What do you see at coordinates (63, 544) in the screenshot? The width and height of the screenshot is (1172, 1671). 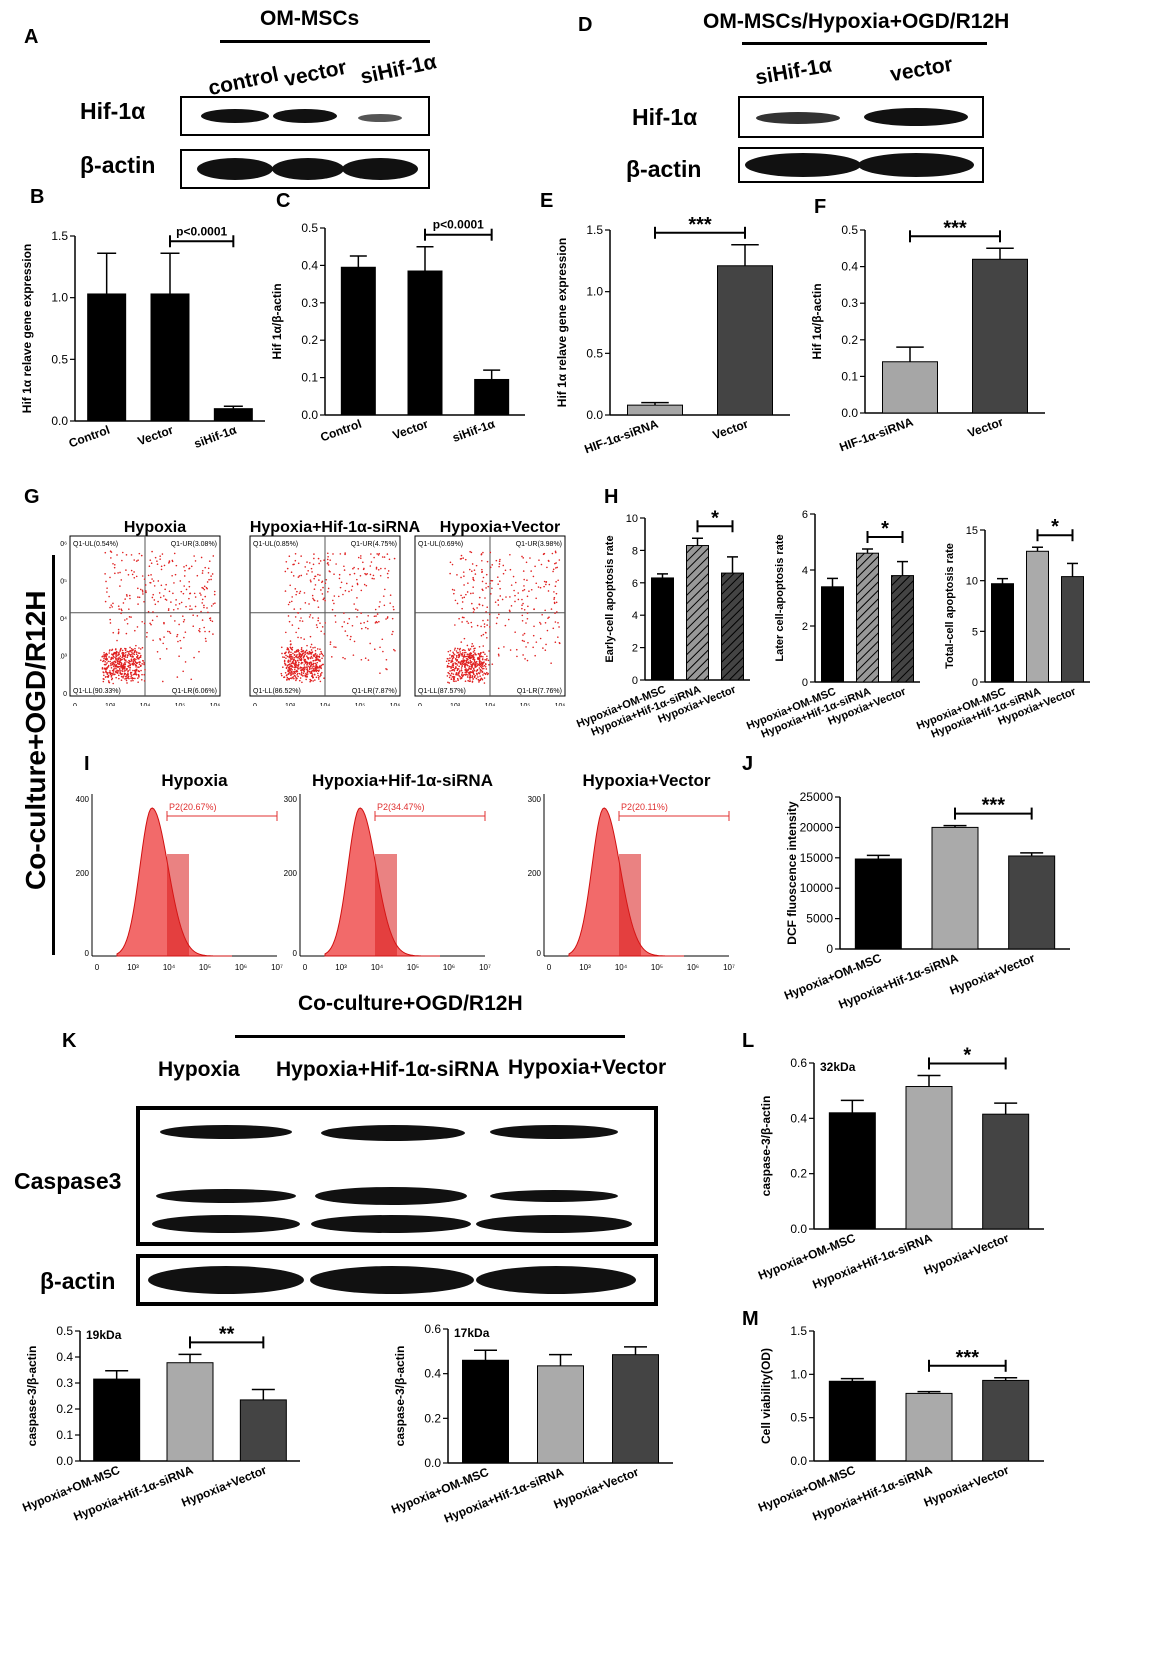 I see `y-tick-label: 10⁶` at bounding box center [63, 544].